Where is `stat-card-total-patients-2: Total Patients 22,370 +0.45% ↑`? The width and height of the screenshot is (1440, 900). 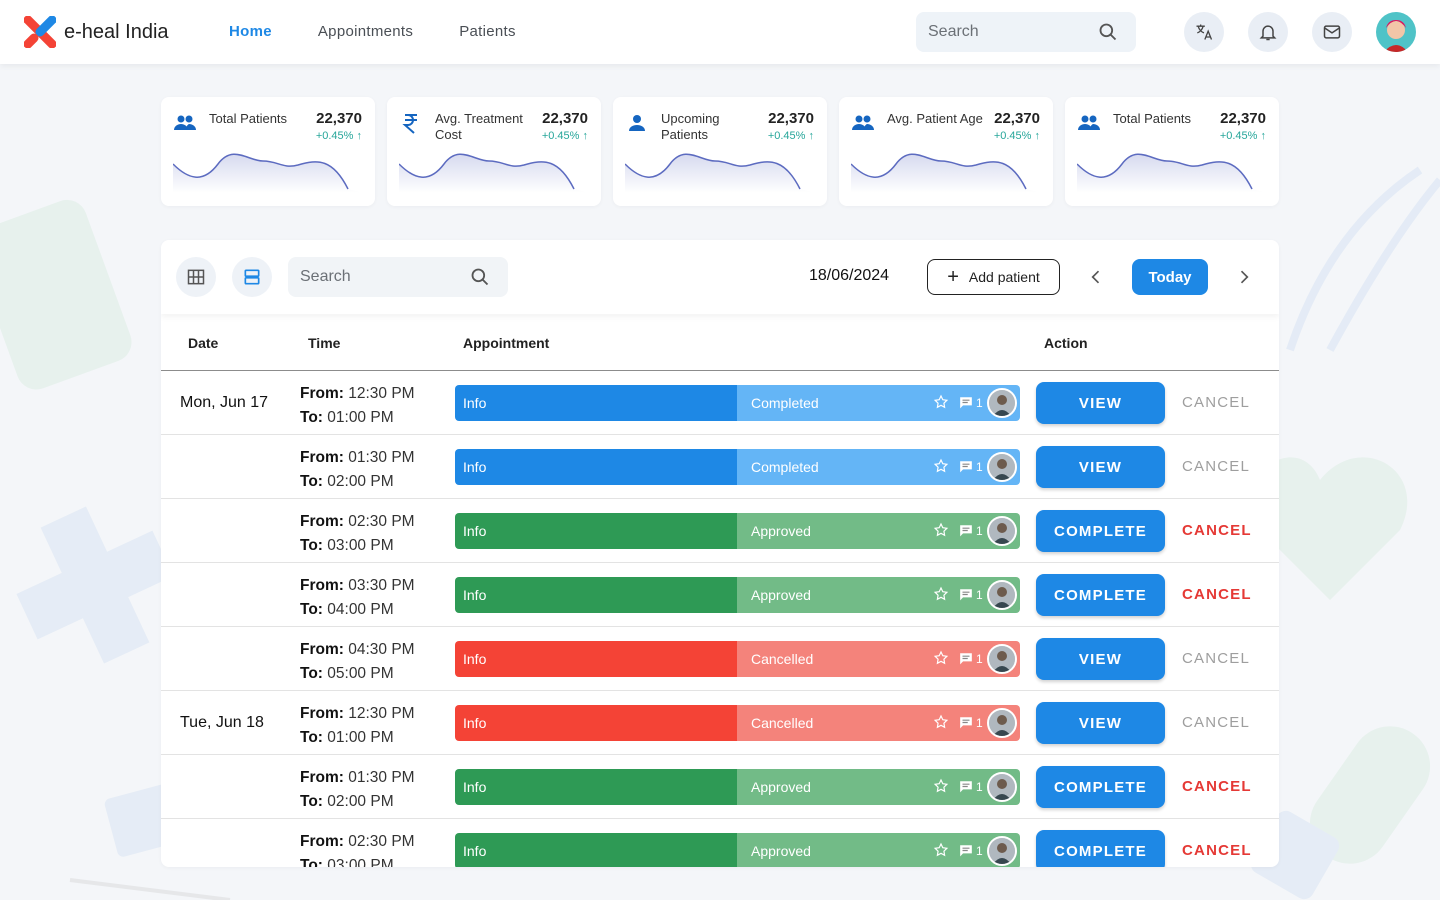
stat-card-total-patients-2: Total Patients 22,370 +0.45% ↑ is located at coordinates (1172, 151).